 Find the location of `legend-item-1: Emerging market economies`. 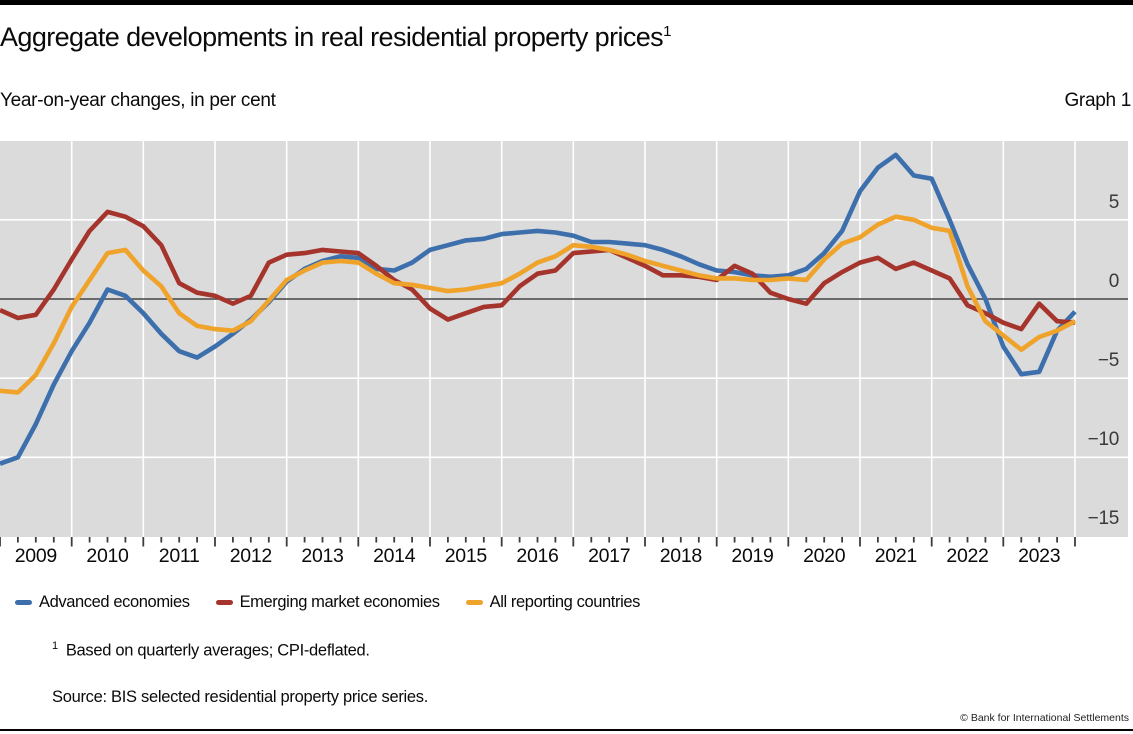

legend-item-1: Emerging market economies is located at coordinates (327, 602).